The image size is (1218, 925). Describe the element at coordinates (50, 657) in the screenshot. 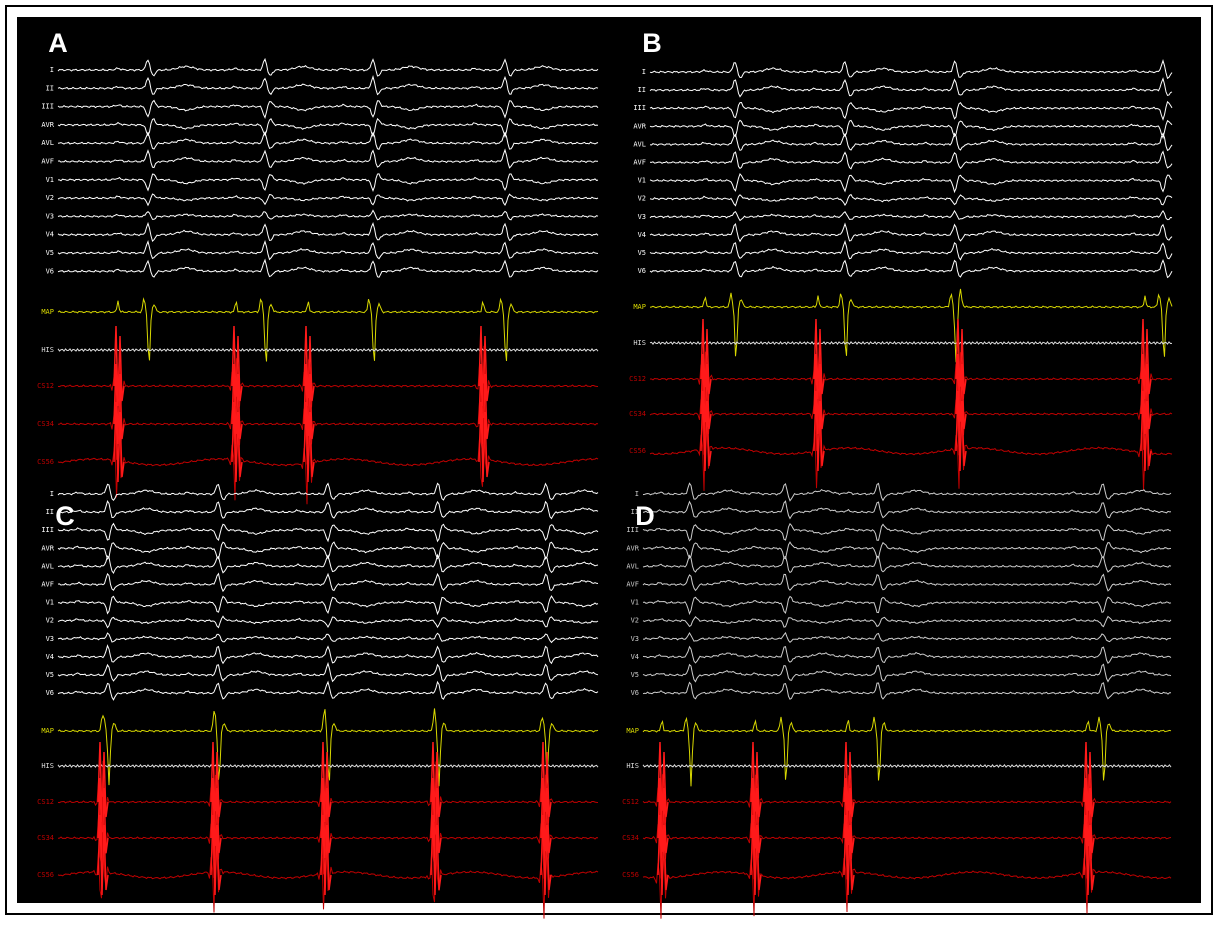

I see `channel-label: V4` at that location.